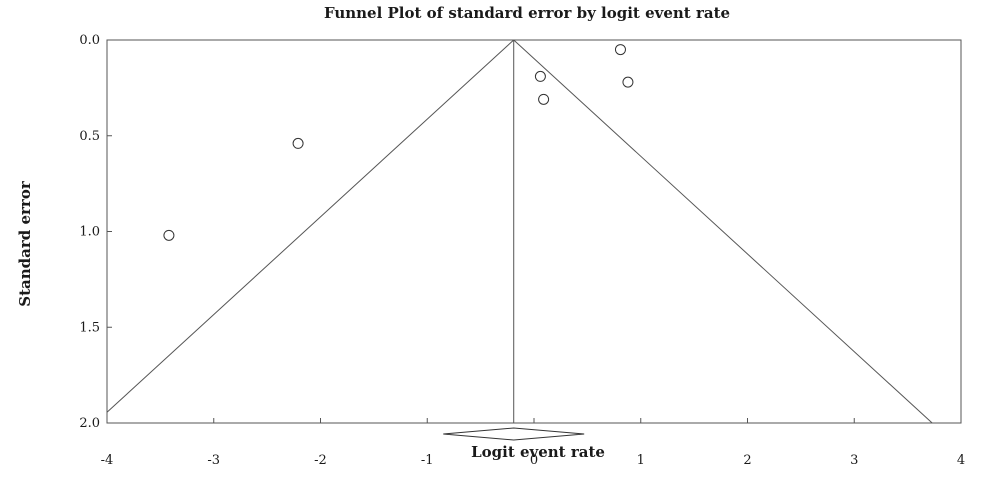 This screenshot has height=502, width=1000. I want to click on x-tick-label: 0, so click(534, 460).